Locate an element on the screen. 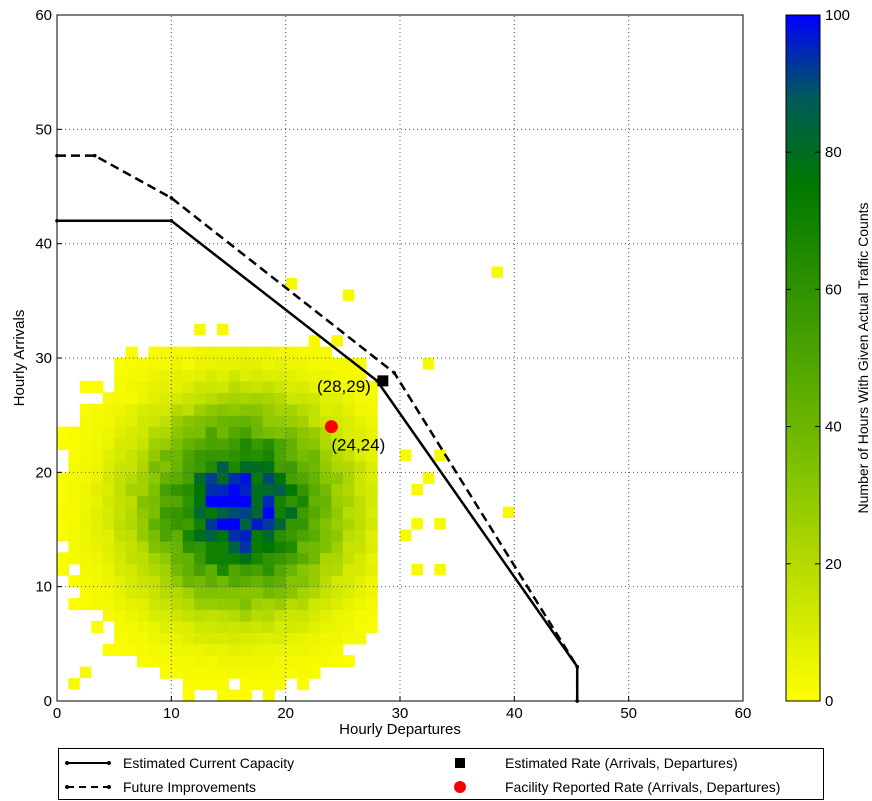  y-tick-label: 20 is located at coordinates (43, 472).